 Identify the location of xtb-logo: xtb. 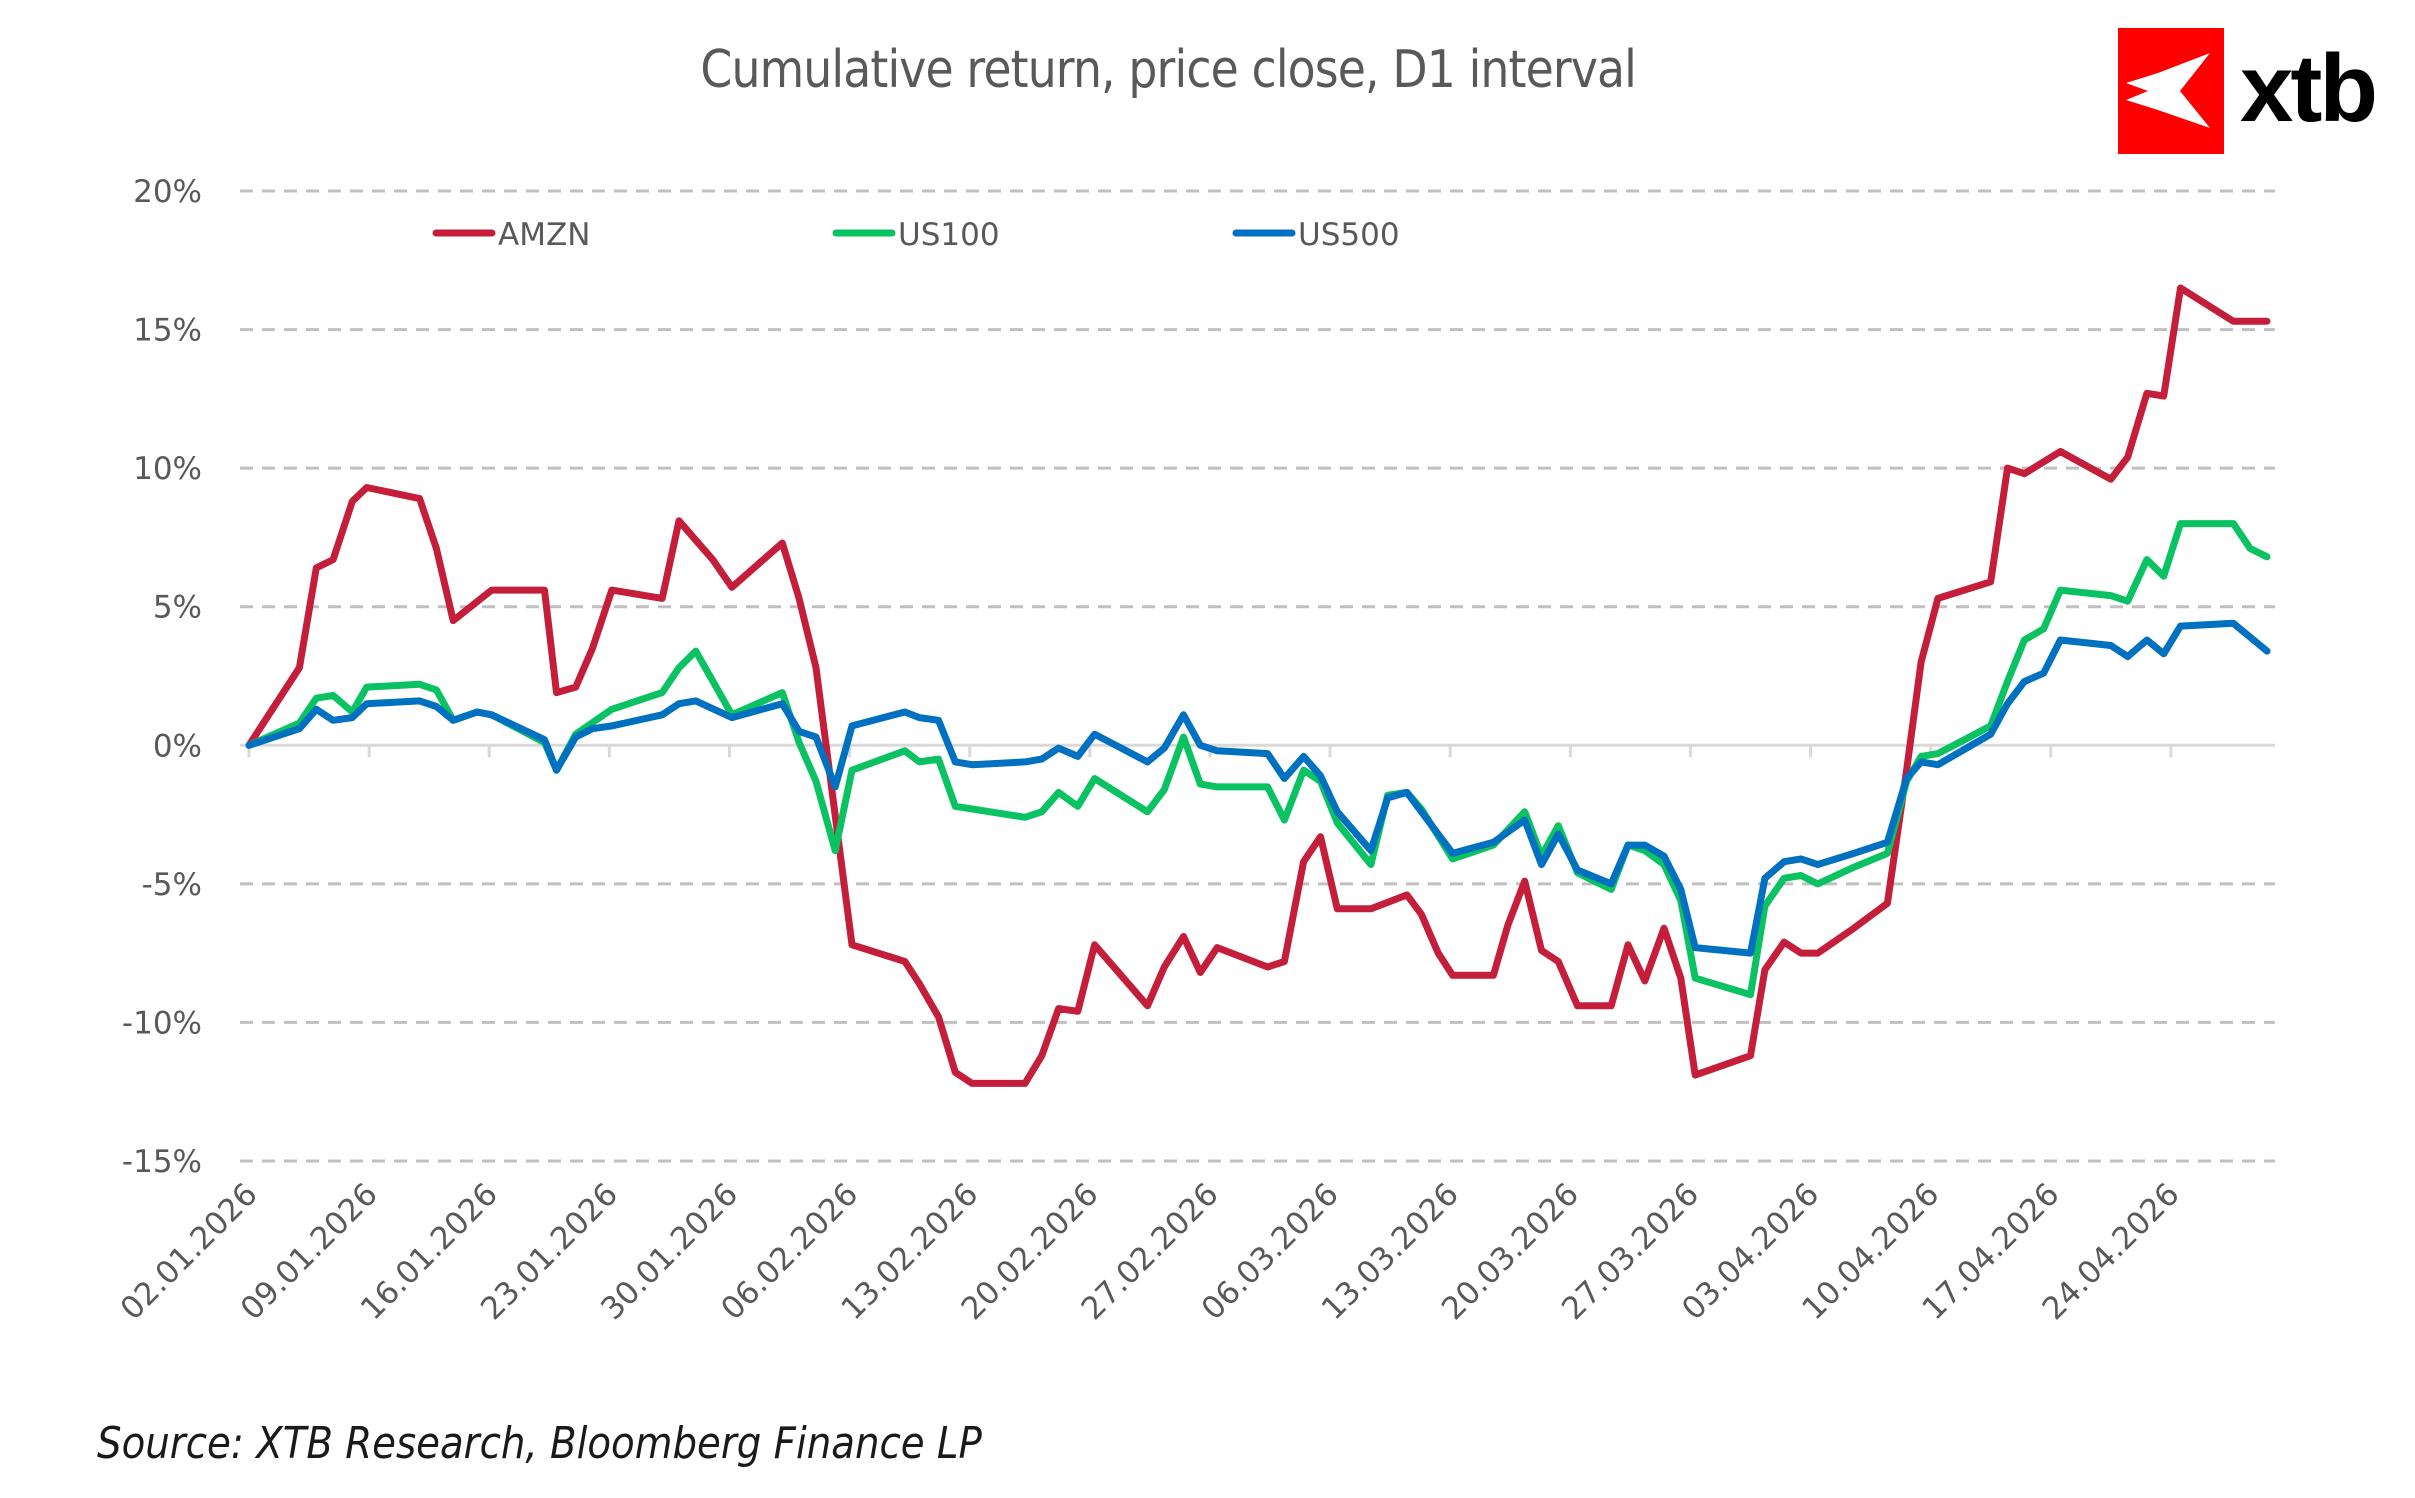
(2263, 91).